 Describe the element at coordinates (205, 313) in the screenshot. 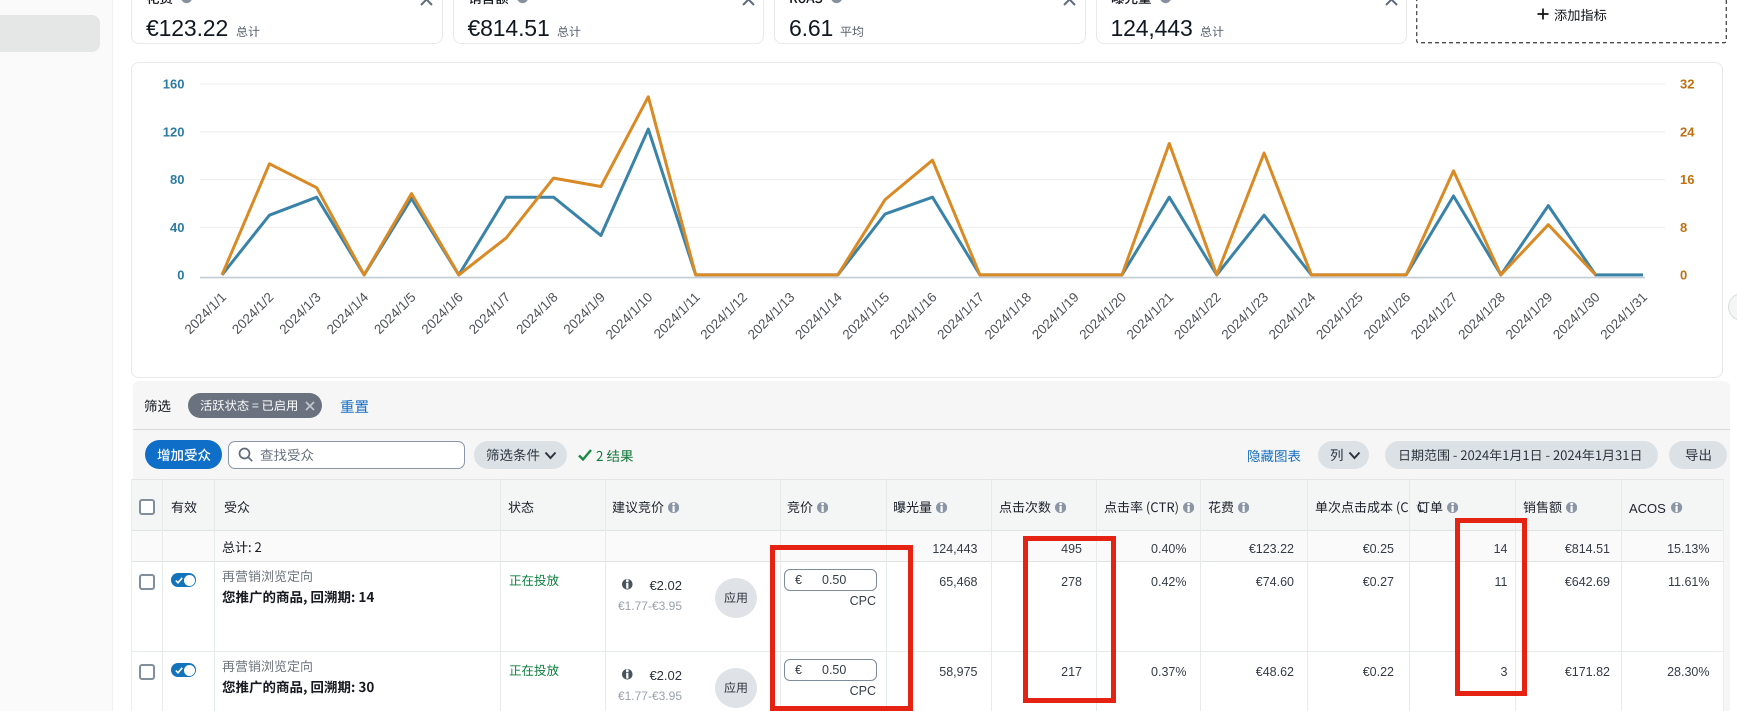

I see `svg-text: 2024/1/1` at that location.